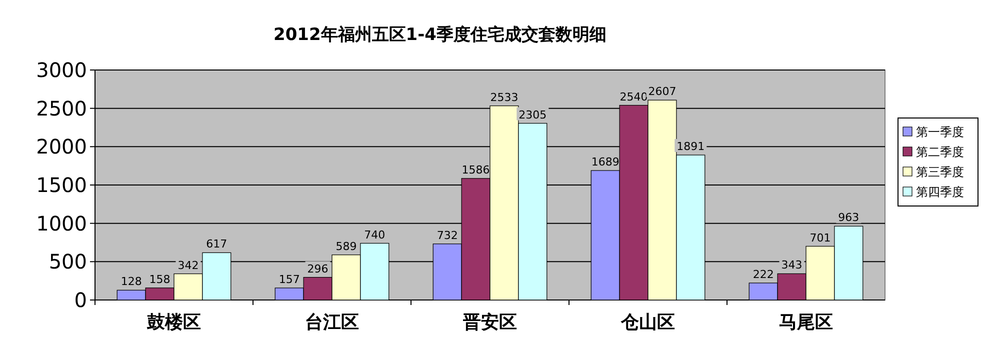 The width and height of the screenshot is (1000, 350). Describe the element at coordinates (940, 172) in the screenshot. I see `legend-label: 第三季度` at that location.